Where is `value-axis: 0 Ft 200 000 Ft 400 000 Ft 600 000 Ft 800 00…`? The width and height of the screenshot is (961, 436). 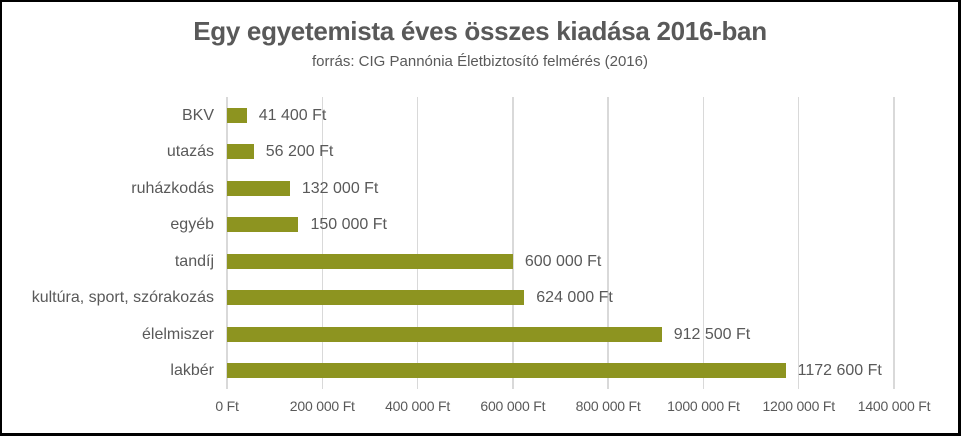
value-axis: 0 Ft 200 000 Ft 400 000 Ft 600 000 Ft 800 00… is located at coordinates (480, 408).